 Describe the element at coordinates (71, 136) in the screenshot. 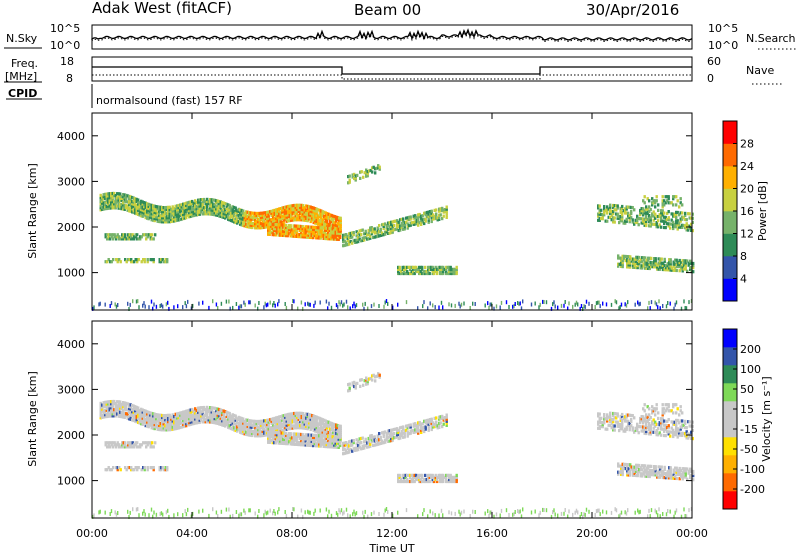

I see `power-ytick-label: 4000` at that location.